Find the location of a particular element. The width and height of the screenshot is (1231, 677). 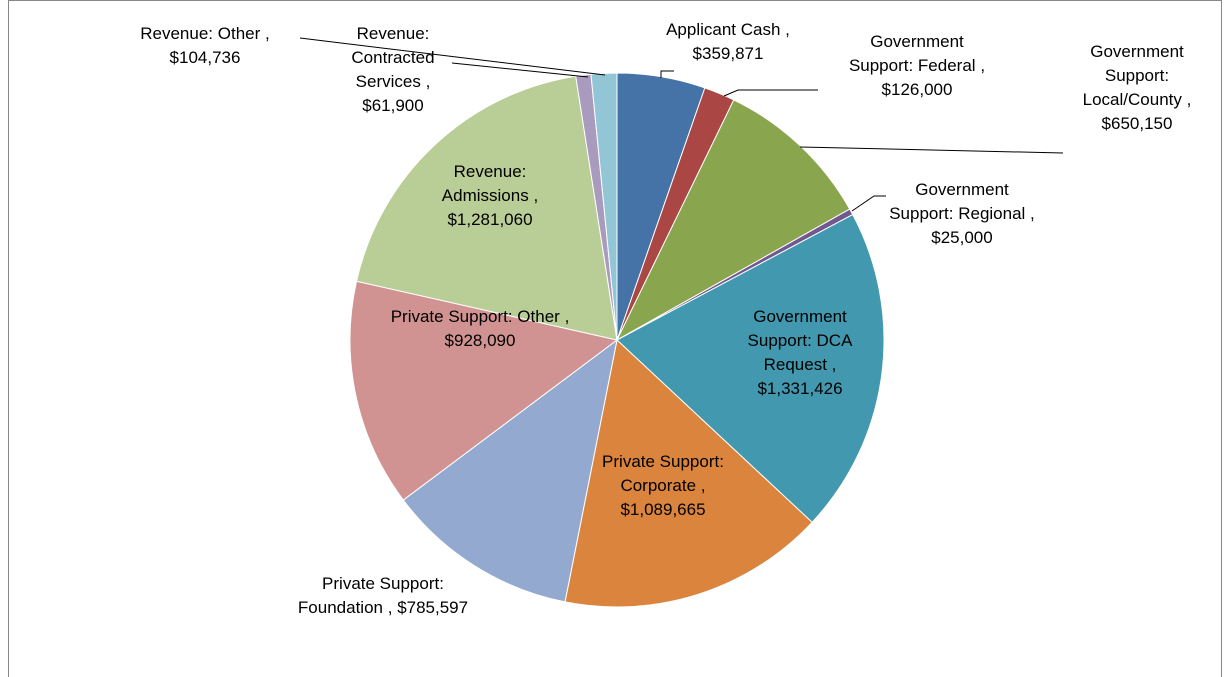

slice-label: Revenue: Other , $104,736 is located at coordinates (205, 46).